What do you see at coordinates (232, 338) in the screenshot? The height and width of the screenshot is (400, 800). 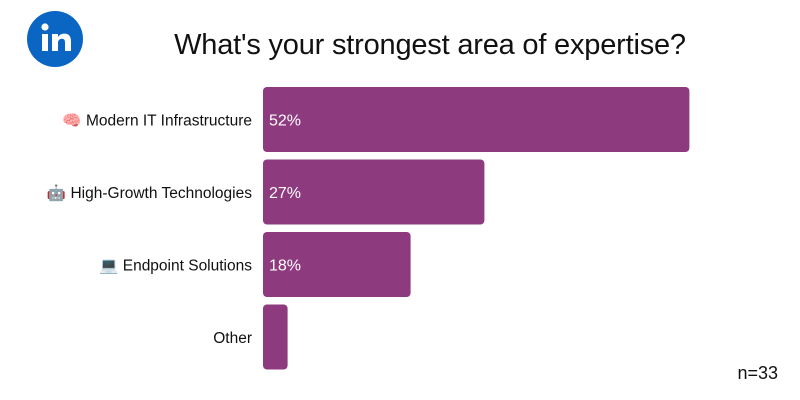 I see `category-label-4: Other` at bounding box center [232, 338].